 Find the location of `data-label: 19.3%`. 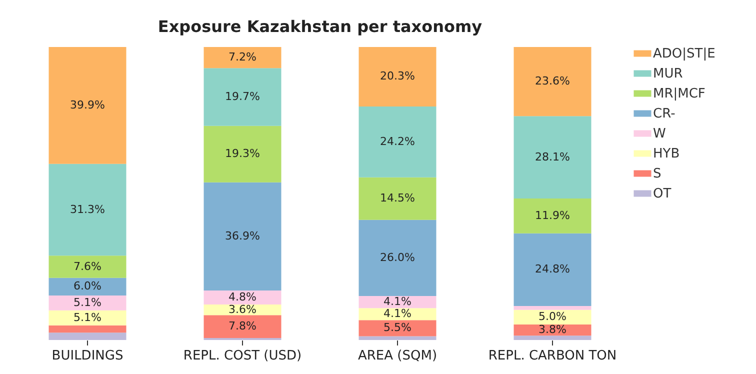

data-label: 19.3% is located at coordinates (242, 153).